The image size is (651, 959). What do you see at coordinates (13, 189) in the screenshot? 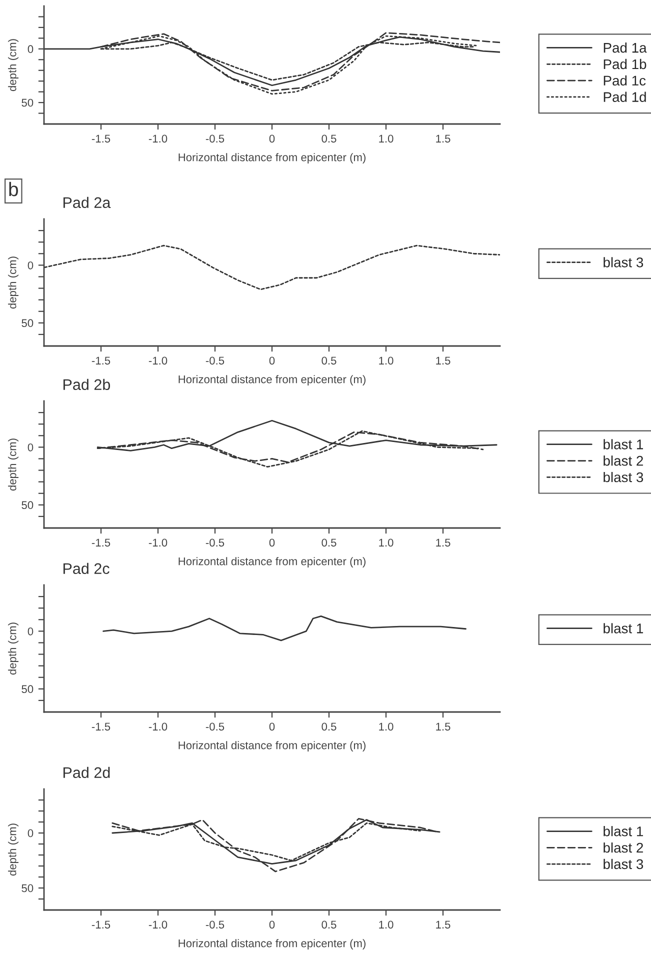
I see `text: b` at bounding box center [13, 189].